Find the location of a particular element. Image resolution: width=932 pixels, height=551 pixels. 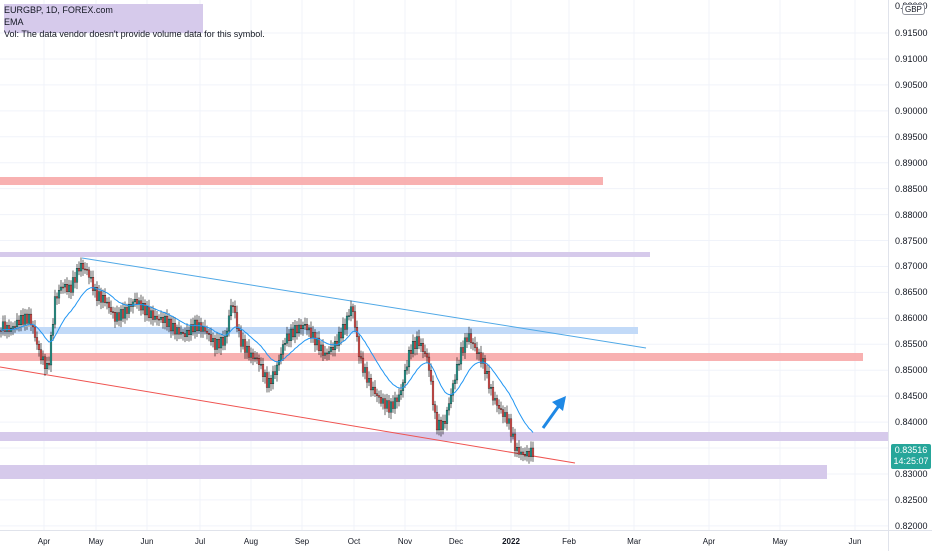

price-label: 0.91000 is located at coordinates (911, 58).